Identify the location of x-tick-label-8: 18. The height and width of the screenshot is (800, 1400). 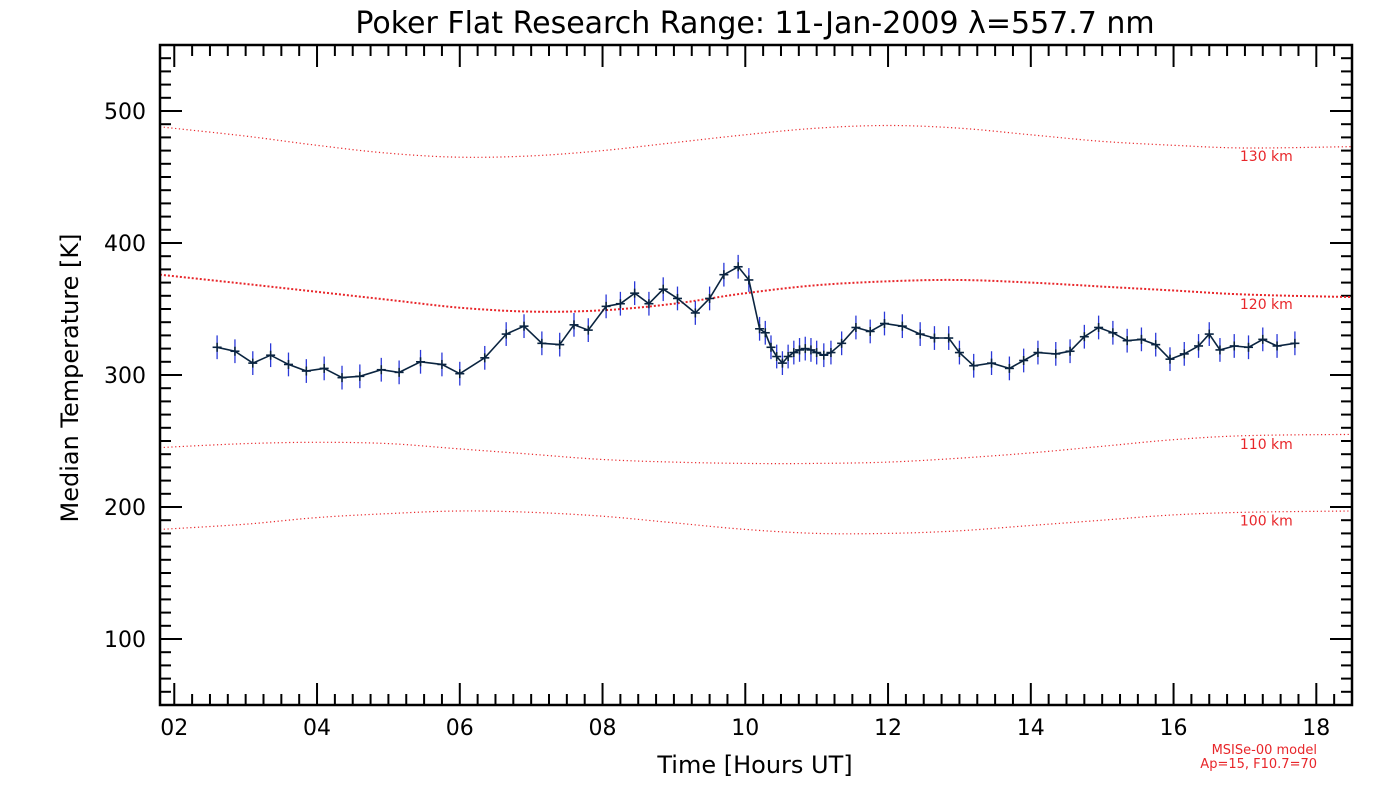
(1316, 728).